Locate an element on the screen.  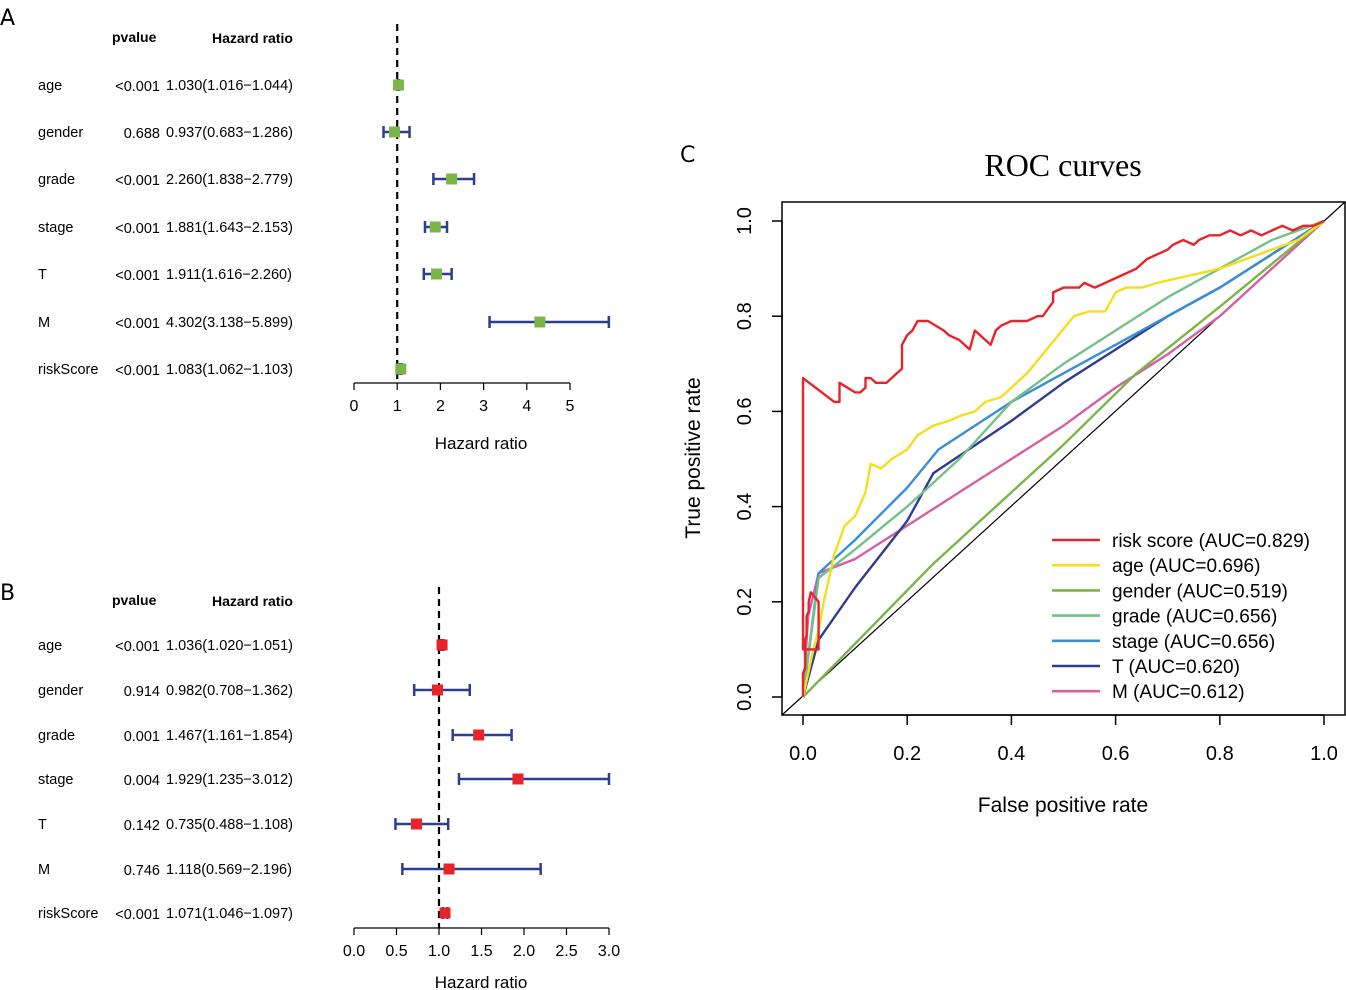
roc-y-tick-label: 0.2 is located at coordinates (745, 602).